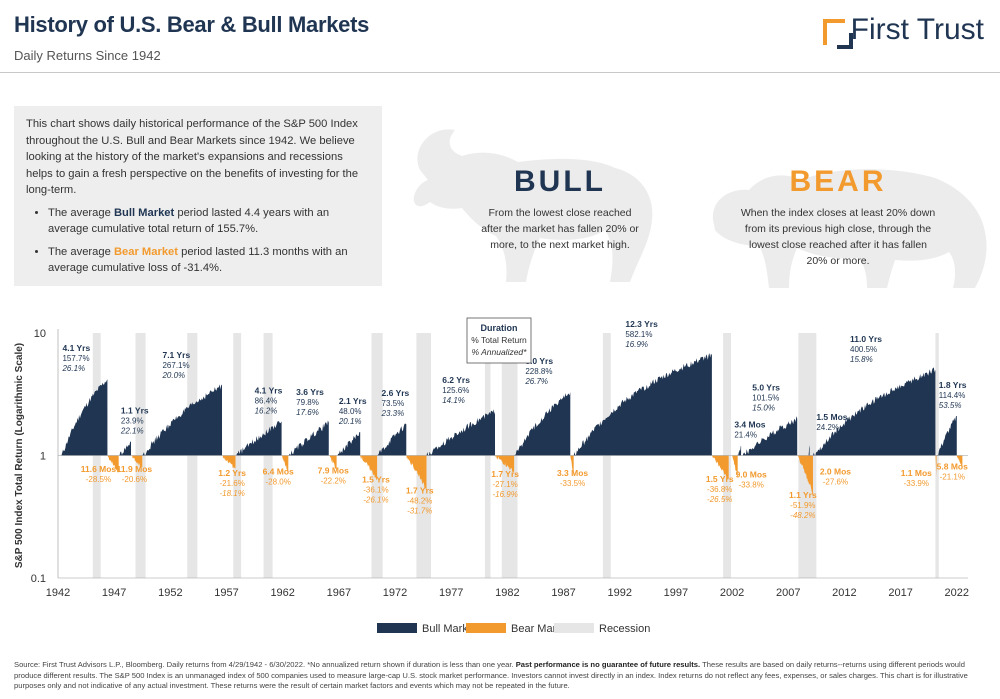 This screenshot has width=1000, height=699. Describe the element at coordinates (419, 500) in the screenshot. I see `bear-label-total-6: -48.2%` at that location.